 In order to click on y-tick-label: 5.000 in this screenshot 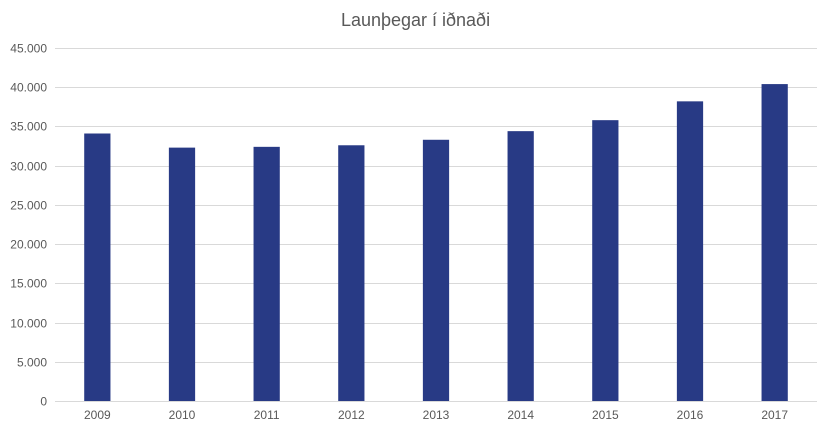, I will do `click(32, 363)`.